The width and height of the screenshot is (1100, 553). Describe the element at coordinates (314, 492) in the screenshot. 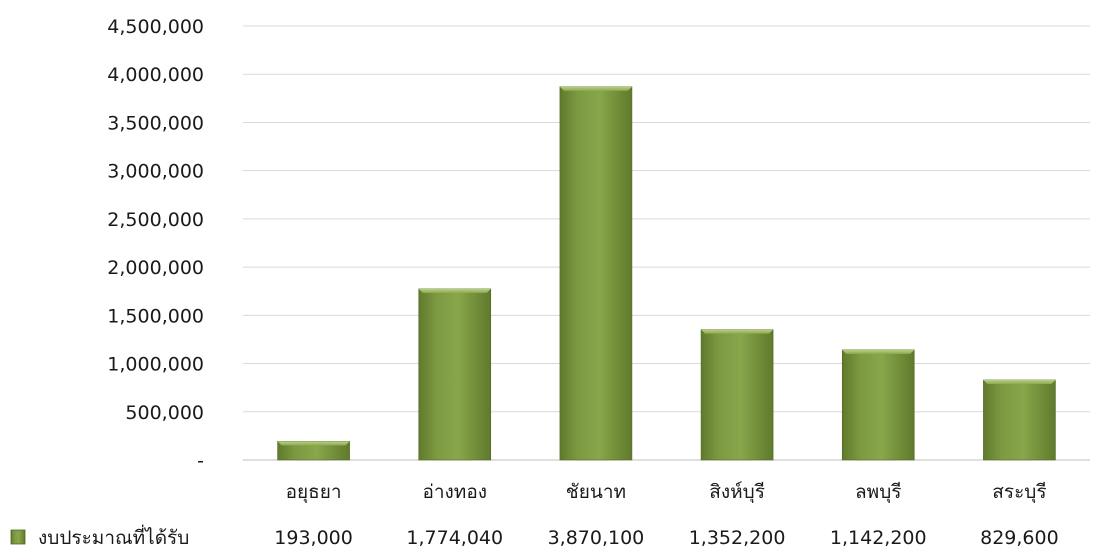

I see `x-category-label: อยุธยา` at that location.